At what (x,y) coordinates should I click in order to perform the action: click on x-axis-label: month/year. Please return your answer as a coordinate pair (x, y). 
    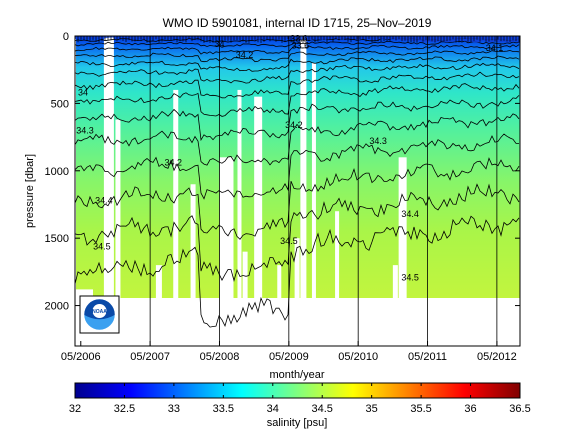
    Looking at the image, I should click on (296, 375).